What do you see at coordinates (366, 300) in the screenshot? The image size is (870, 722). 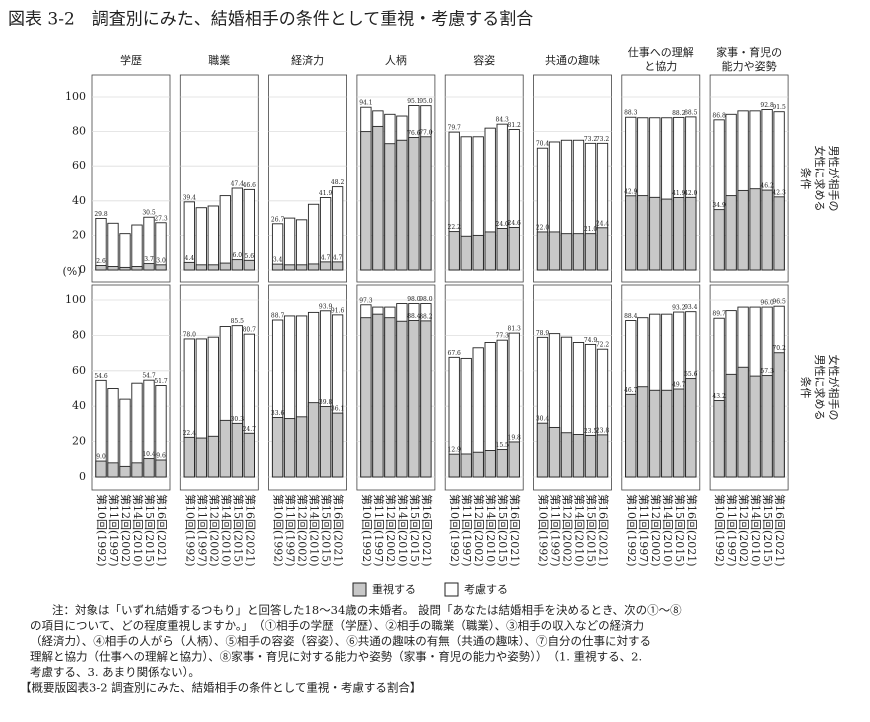 I see `total-label: 97.3` at bounding box center [366, 300].